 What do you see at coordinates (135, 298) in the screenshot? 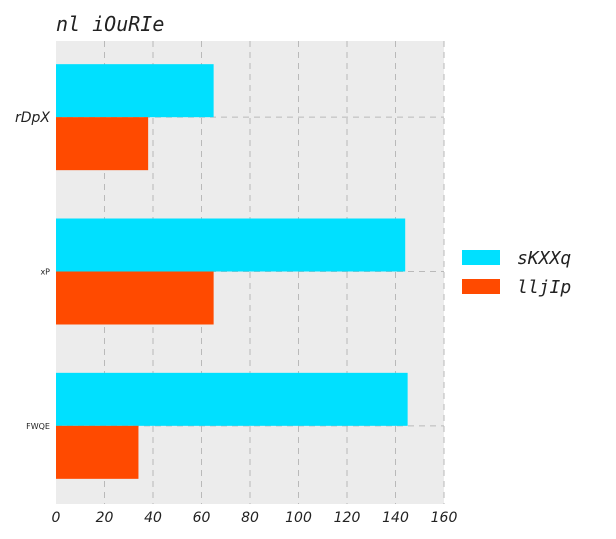
I see `bar-lljIp-xP` at bounding box center [135, 298].